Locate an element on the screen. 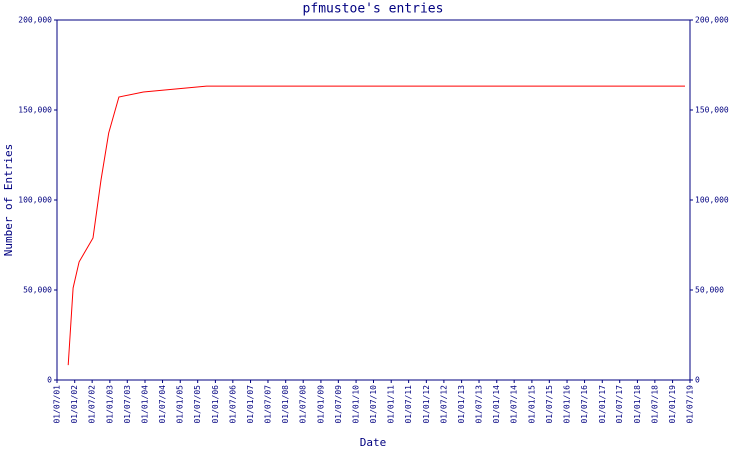 The width and height of the screenshot is (750, 450). y-tick-label: 150,000 is located at coordinates (35, 110).